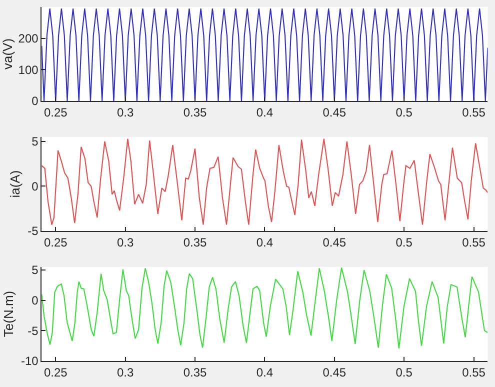 This screenshot has height=387, width=495. What do you see at coordinates (29, 361) in the screenshot?
I see `y-tick-label: -10` at bounding box center [29, 361].